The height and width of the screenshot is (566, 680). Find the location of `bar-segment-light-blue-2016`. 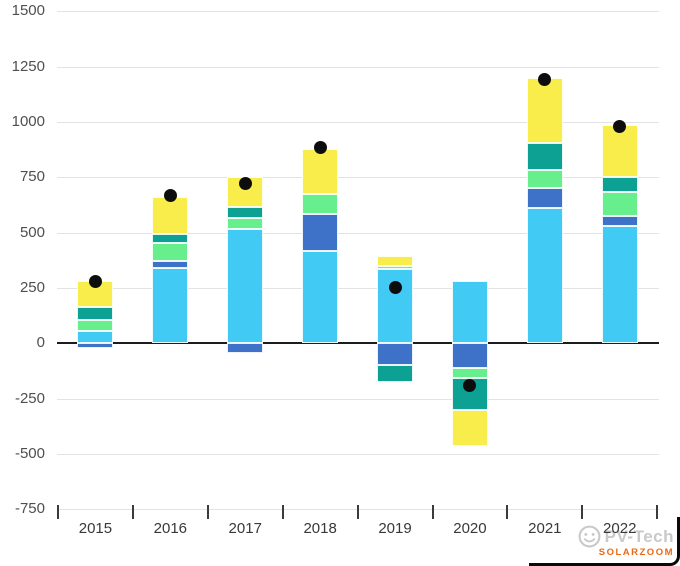

bar-segment-light-blue-2016 is located at coordinates (170, 306).